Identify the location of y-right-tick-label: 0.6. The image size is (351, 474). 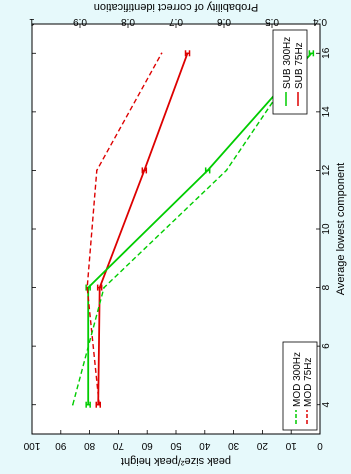
(224, 21).